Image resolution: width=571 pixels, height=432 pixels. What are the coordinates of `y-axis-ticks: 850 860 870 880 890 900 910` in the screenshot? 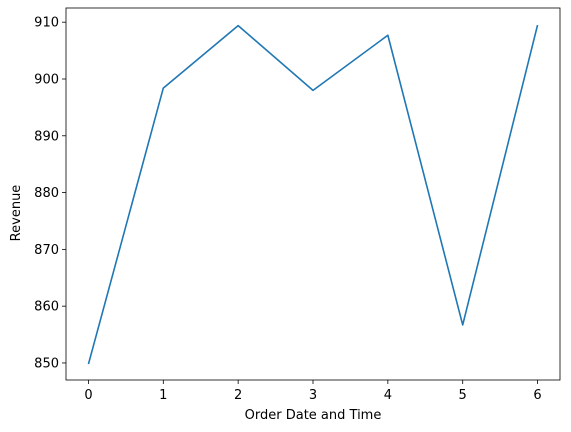 It's located at (50, 193).